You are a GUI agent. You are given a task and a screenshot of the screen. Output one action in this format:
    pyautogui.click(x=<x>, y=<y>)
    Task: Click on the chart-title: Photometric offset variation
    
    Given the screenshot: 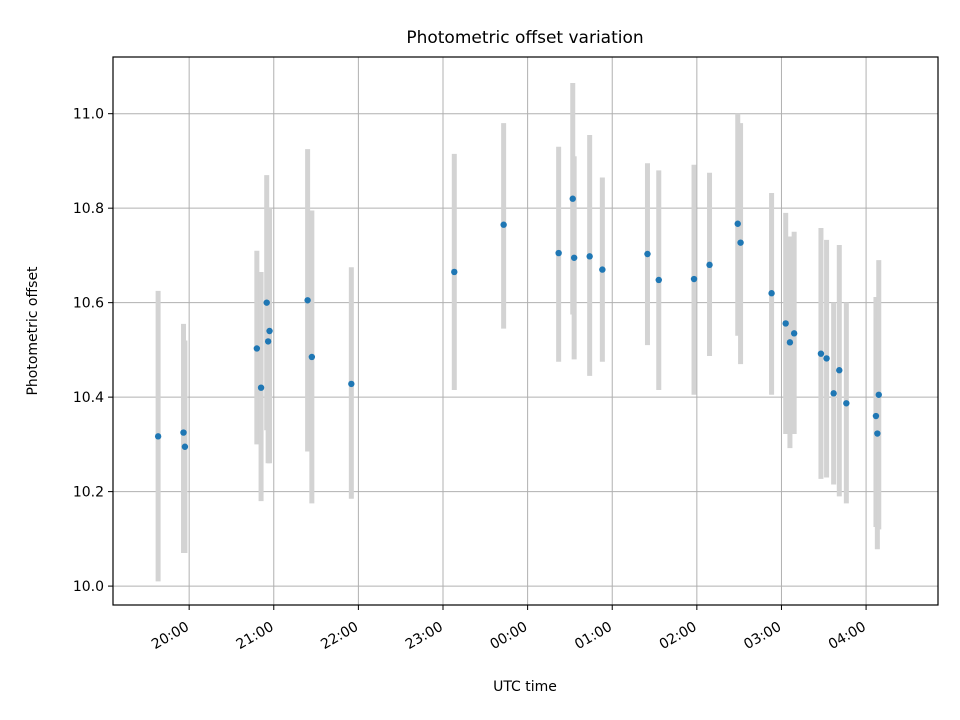 What is the action you would take?
    pyautogui.click(x=524, y=38)
    